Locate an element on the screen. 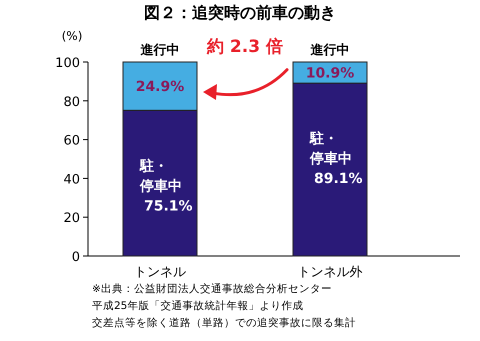 The width and height of the screenshot is (480, 341). y-tick-label: 40 is located at coordinates (71, 180).